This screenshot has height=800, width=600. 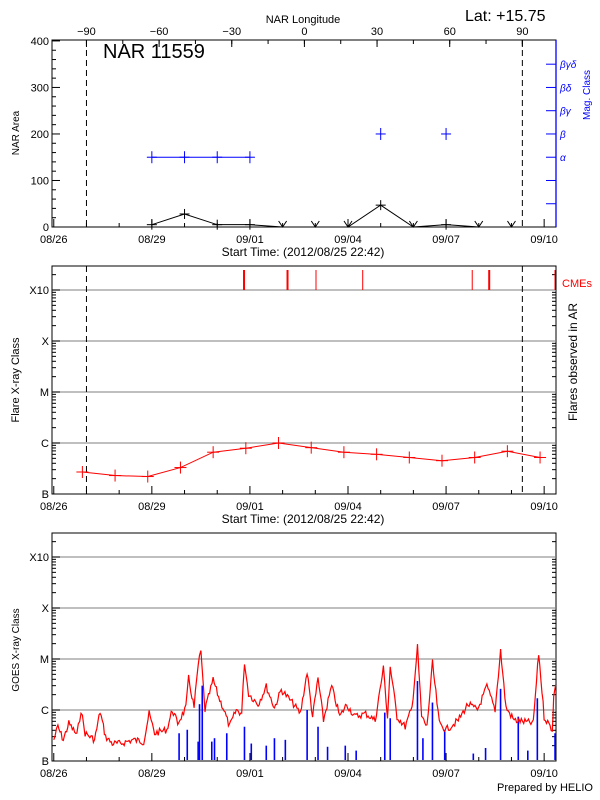 I want to click on top-x-tick-label: −90, so click(x=86, y=32).